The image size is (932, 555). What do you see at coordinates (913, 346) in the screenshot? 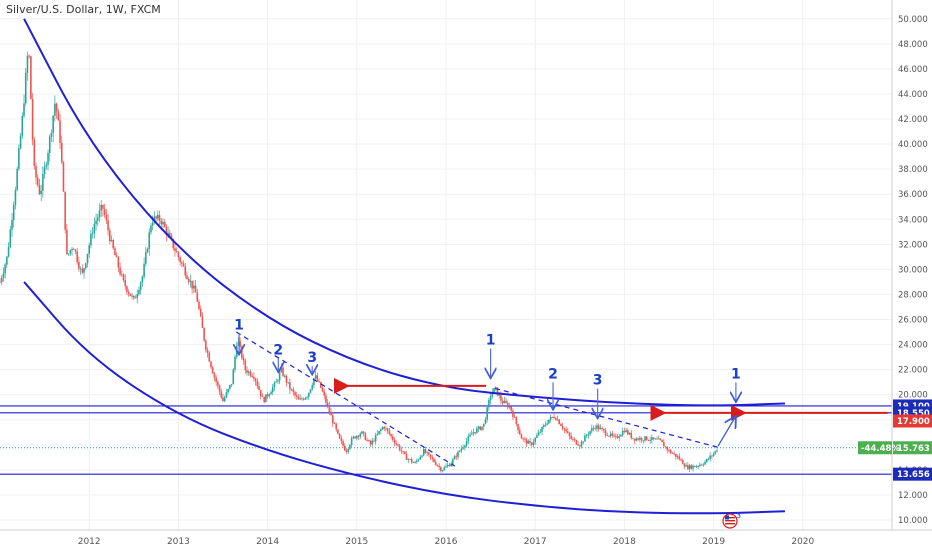
I see `y-tick-label: 24.000` at bounding box center [913, 346].